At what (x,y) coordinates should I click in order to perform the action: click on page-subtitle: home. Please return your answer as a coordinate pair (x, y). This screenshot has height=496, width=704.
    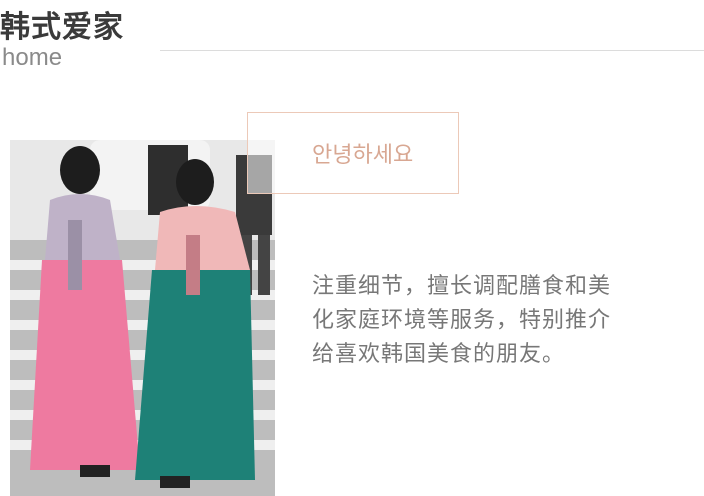
    Looking at the image, I should click on (32, 57).